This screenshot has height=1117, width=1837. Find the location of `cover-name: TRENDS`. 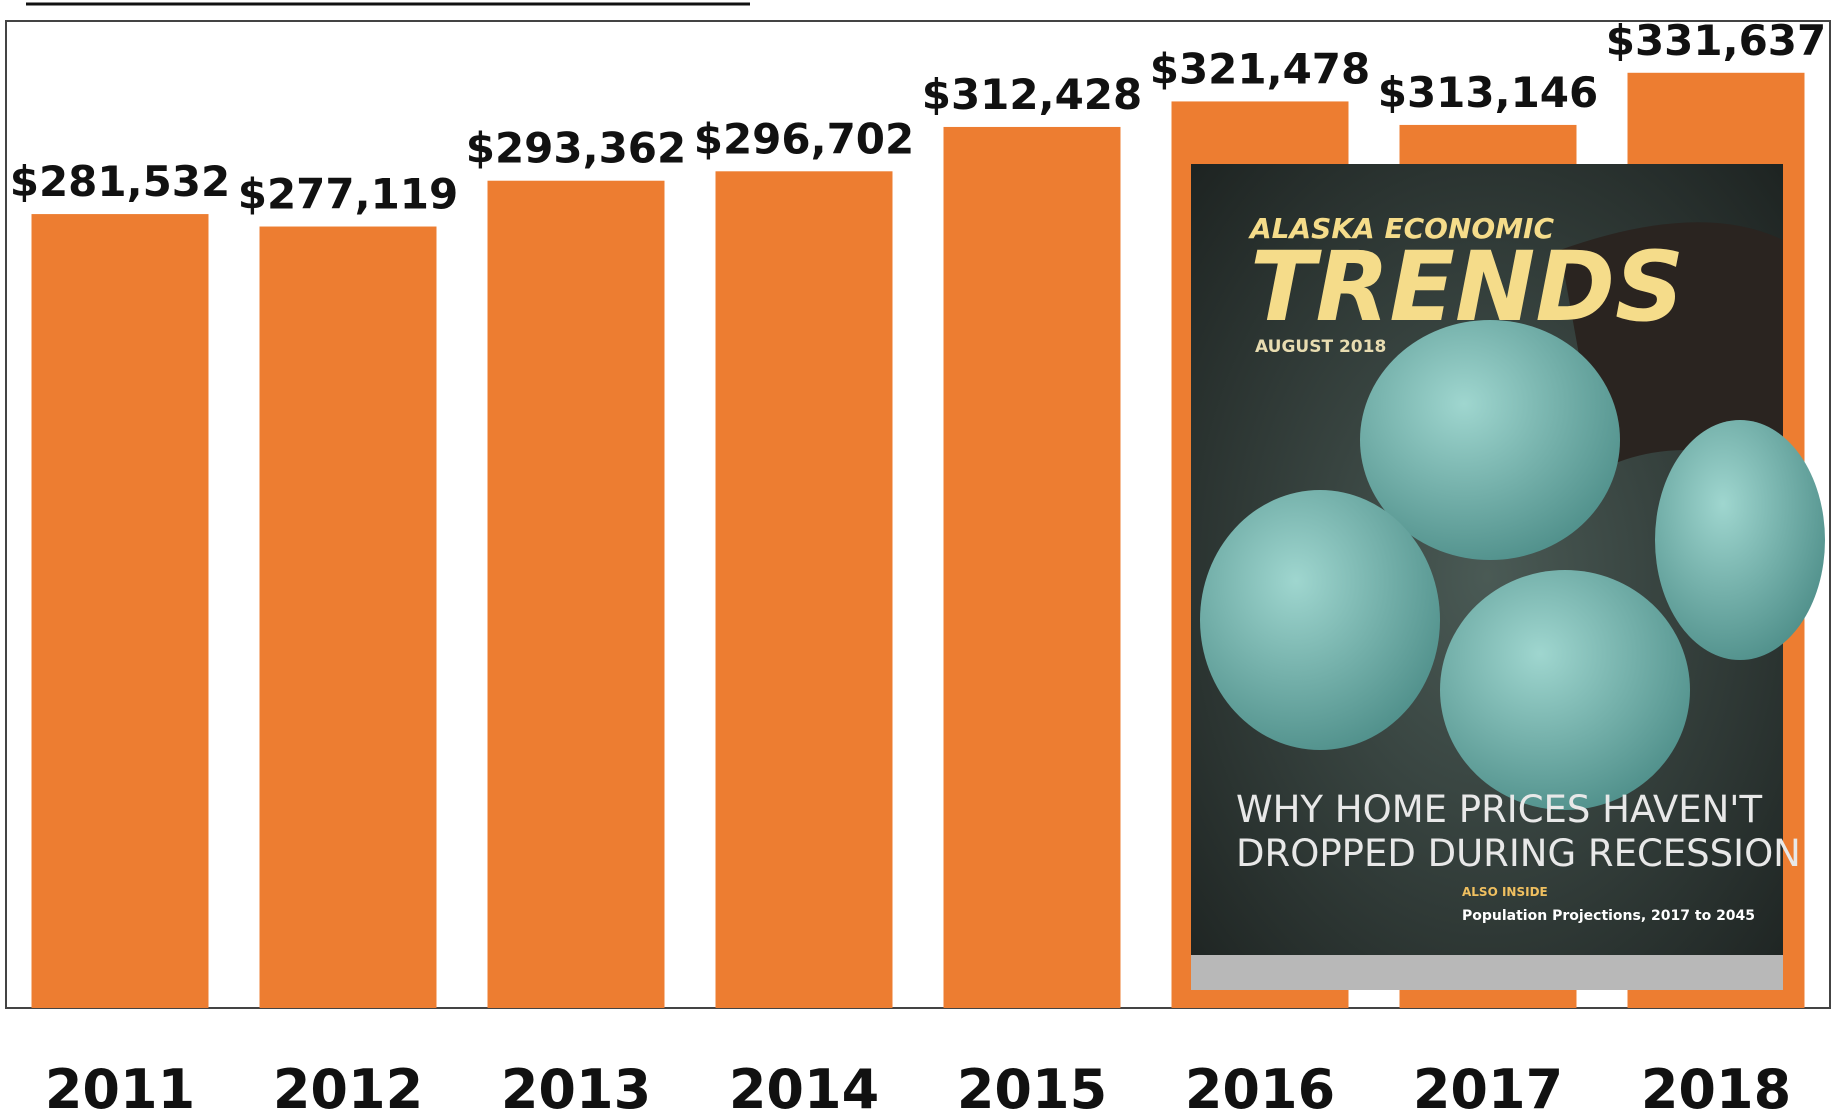

cover-name: TRENDS is located at coordinates (1467, 287).